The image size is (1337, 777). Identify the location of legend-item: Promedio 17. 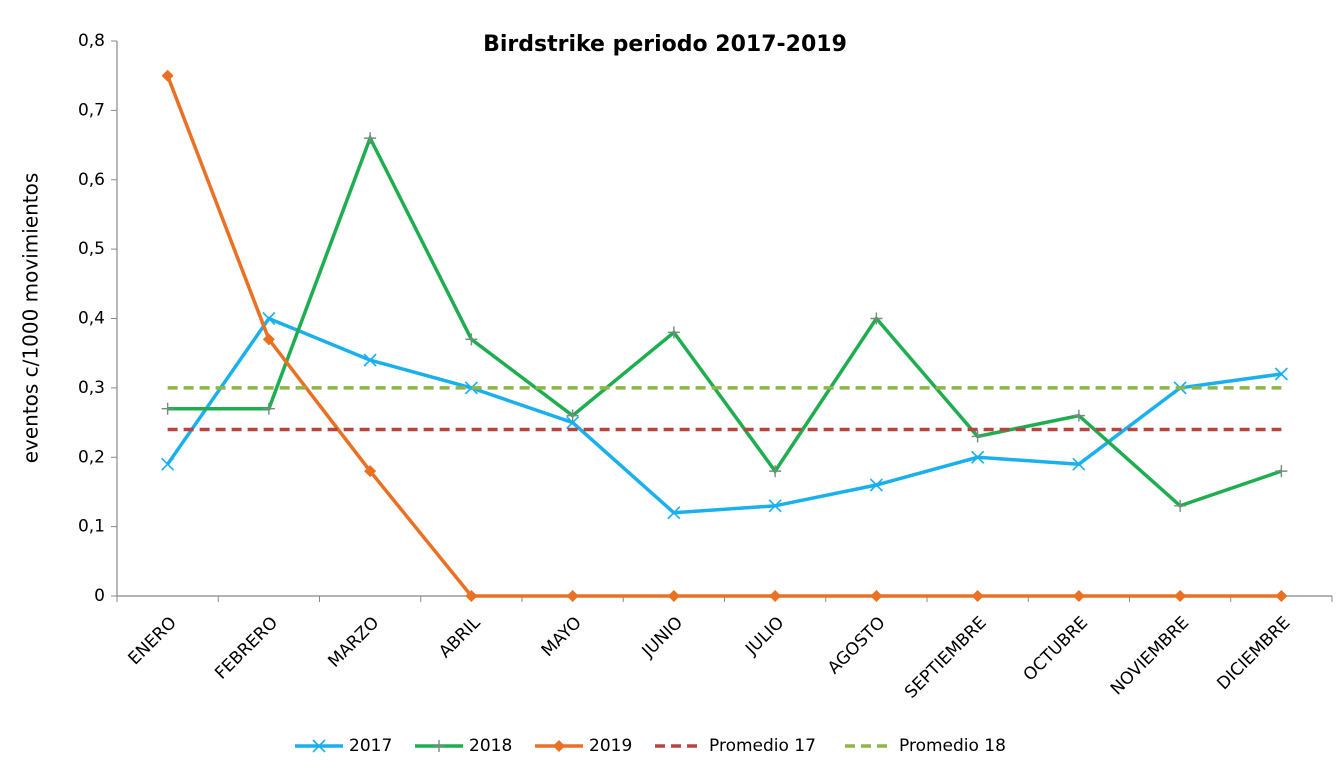
(735, 746).